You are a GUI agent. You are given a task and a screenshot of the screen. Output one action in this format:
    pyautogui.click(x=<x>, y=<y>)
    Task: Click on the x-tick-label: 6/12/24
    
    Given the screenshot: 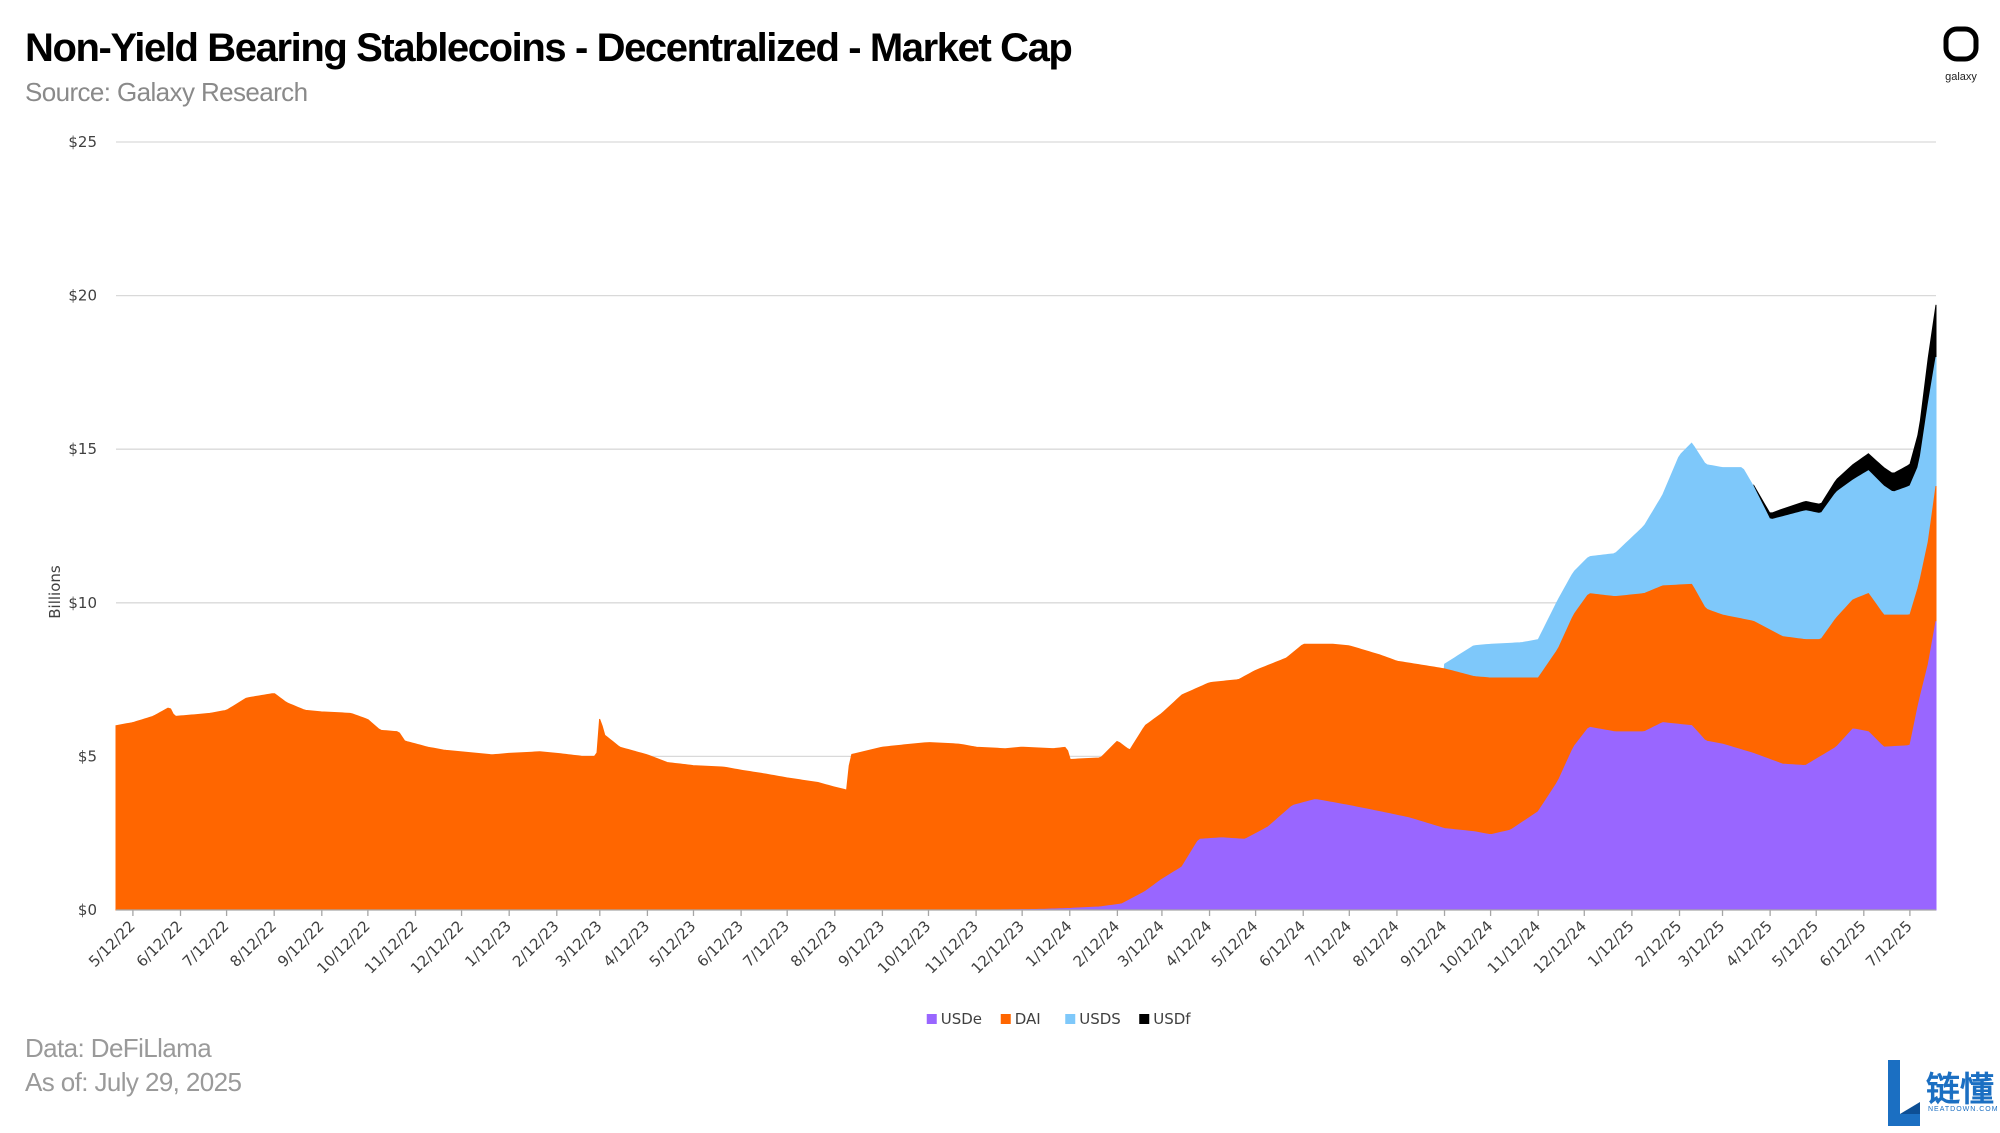 What is the action you would take?
    pyautogui.click(x=1282, y=944)
    